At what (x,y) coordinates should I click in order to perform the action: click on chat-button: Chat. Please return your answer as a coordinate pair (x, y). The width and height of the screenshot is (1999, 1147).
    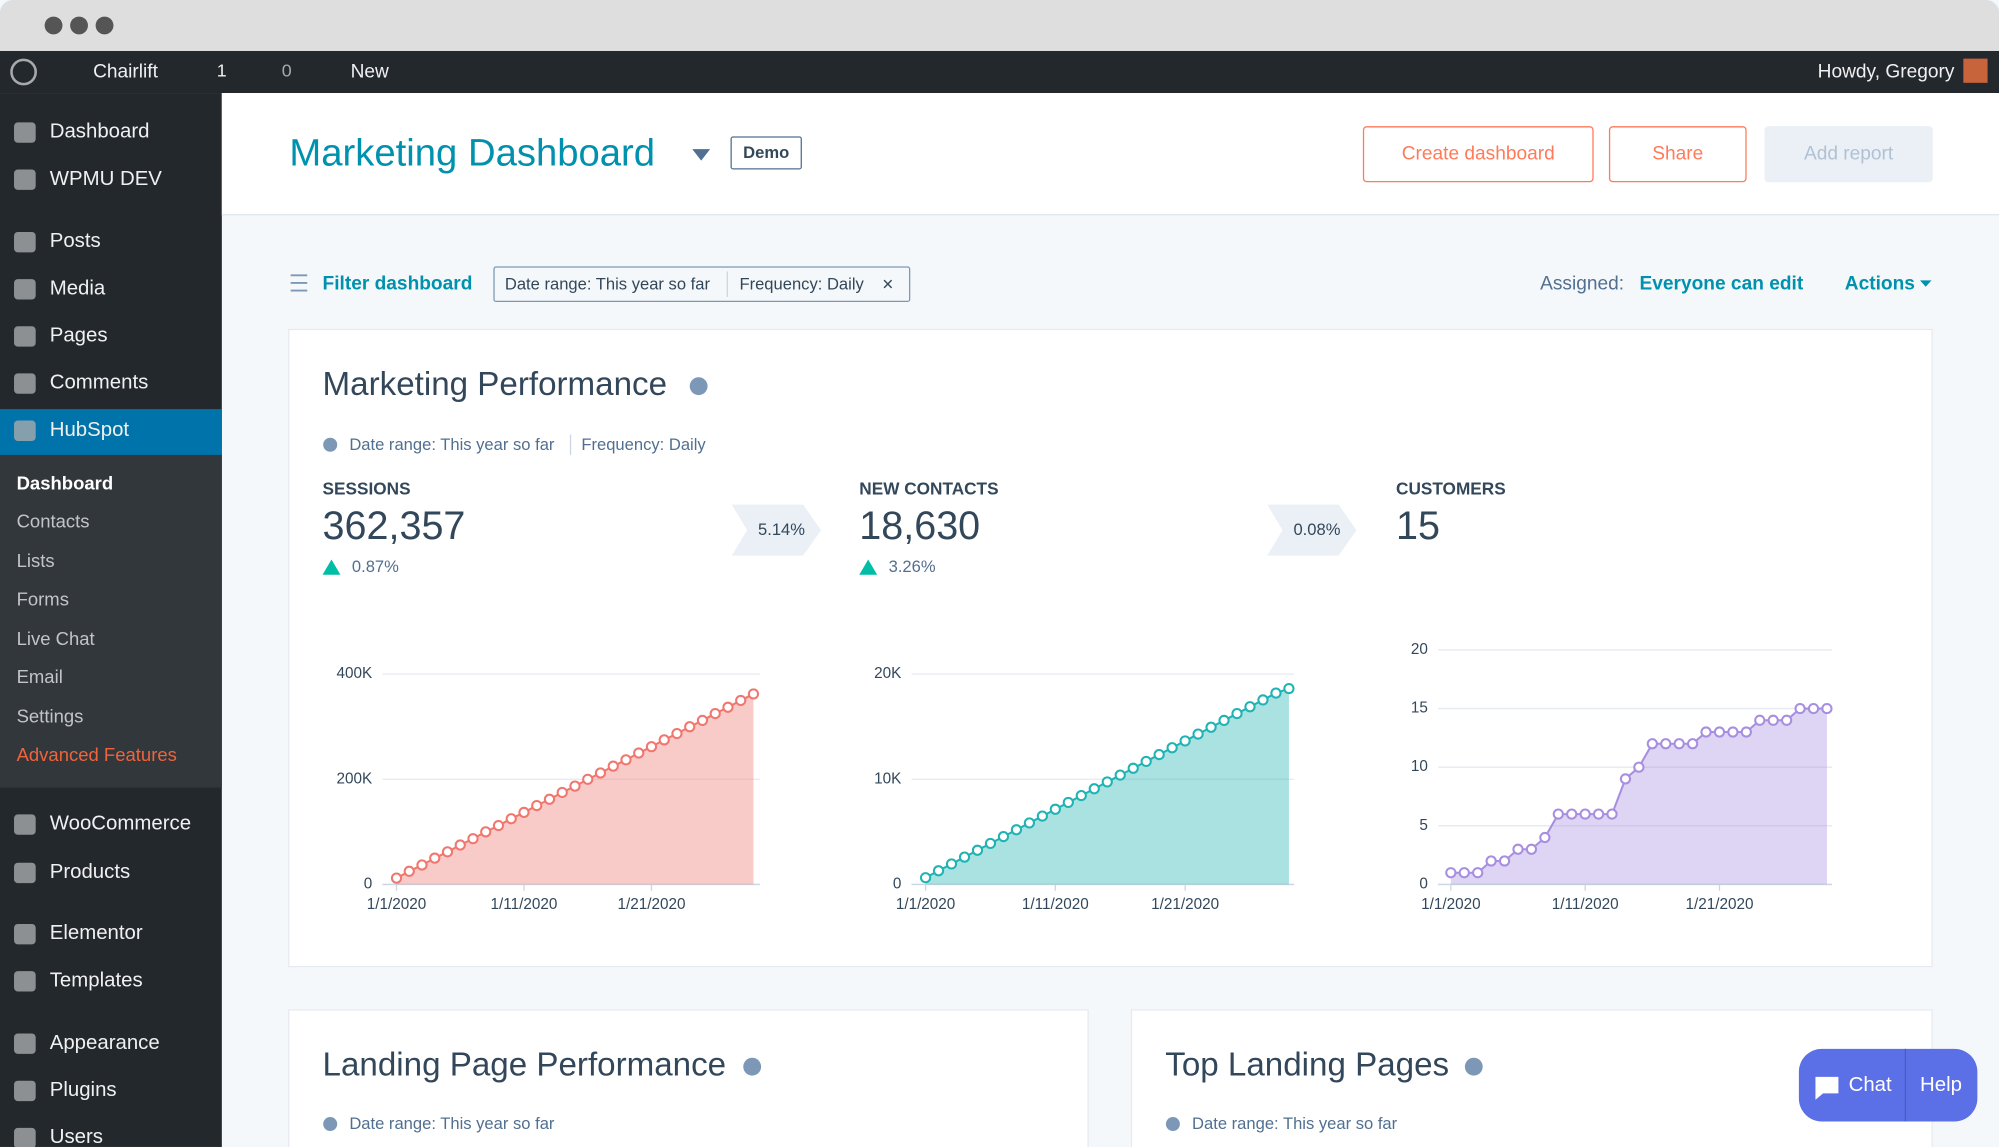
    Looking at the image, I should click on (1870, 1085).